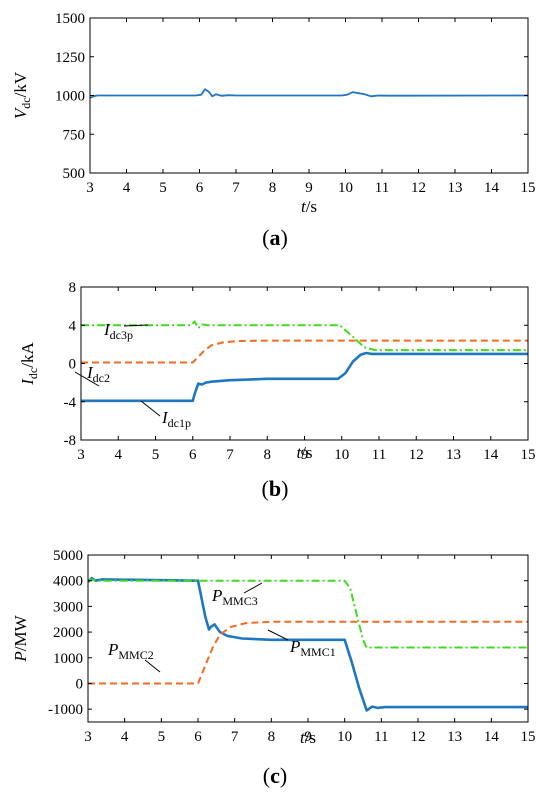  What do you see at coordinates (68, 582) in the screenshot?
I see `y-tick-label: 4000` at bounding box center [68, 582].